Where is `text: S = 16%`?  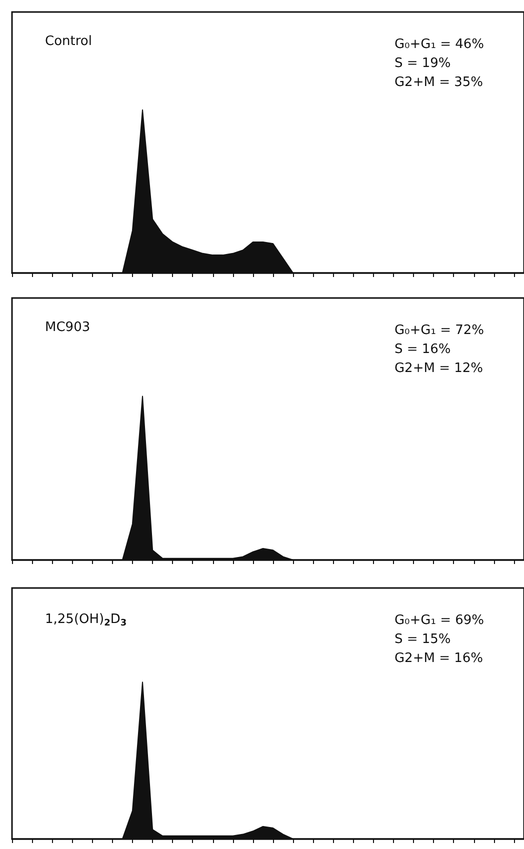
text: S = 16% is located at coordinates (422, 349).